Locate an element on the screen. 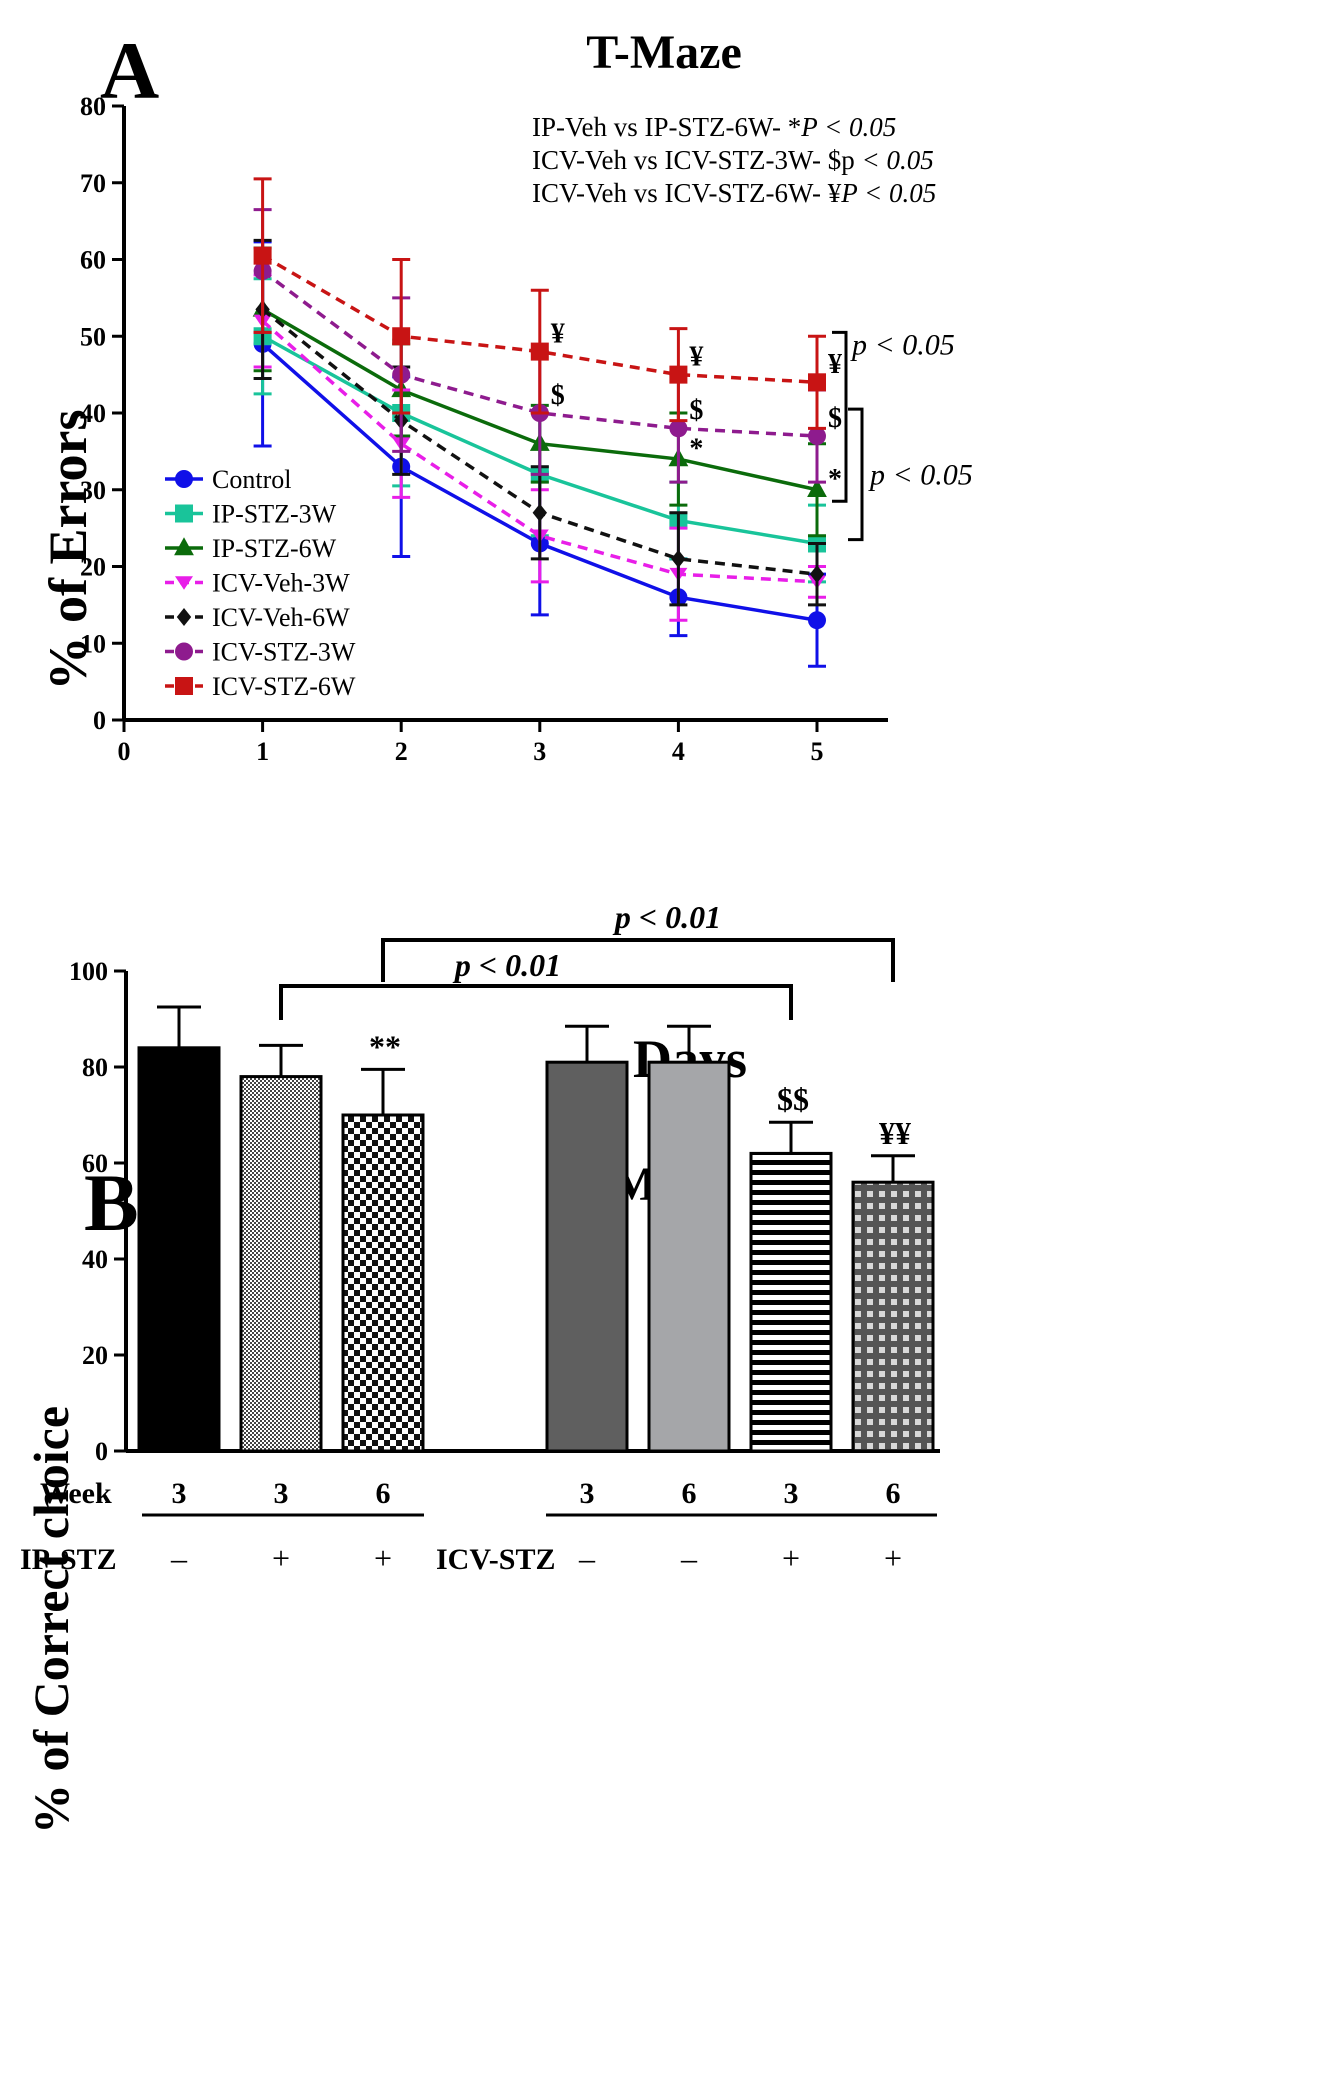  legend-item: IP-STZ-3W is located at coordinates (251, 514).